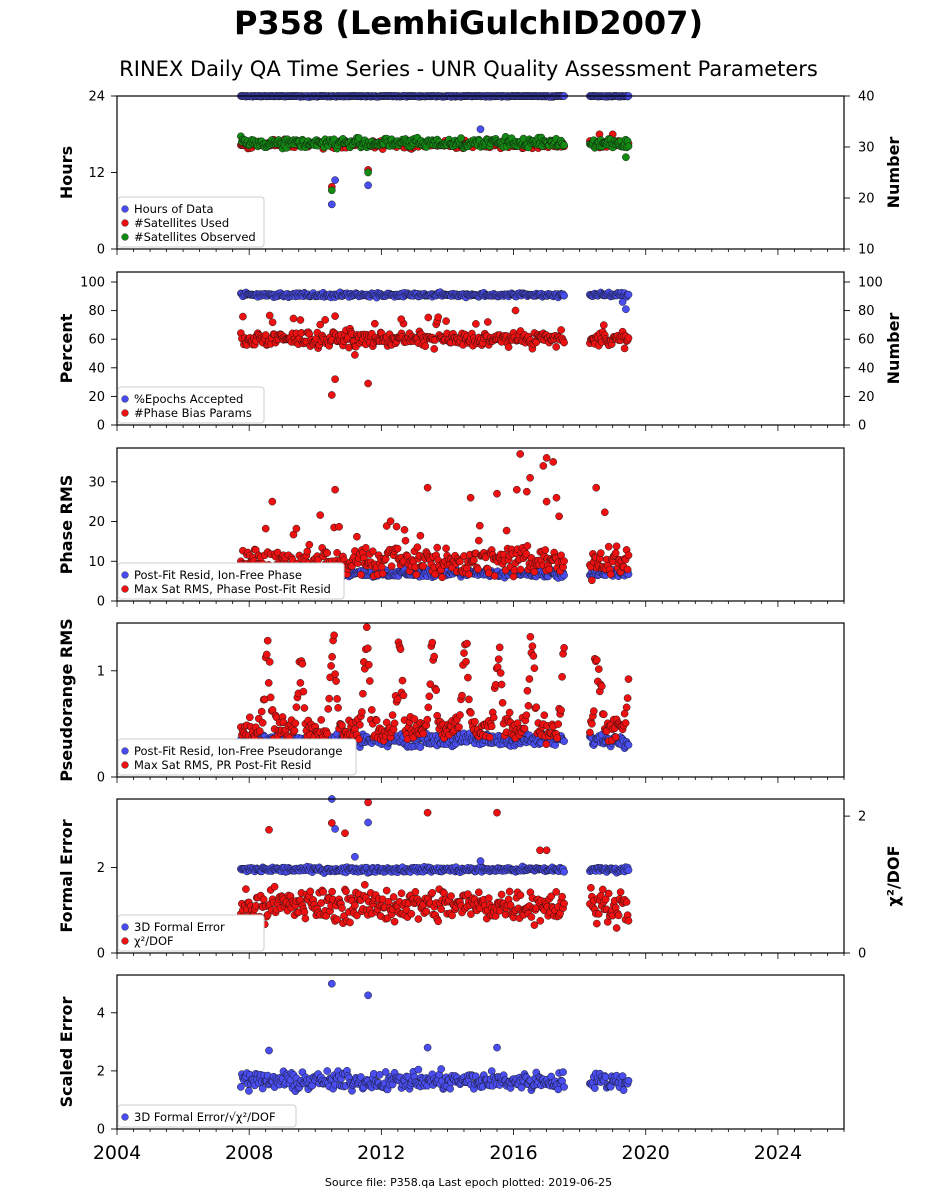  Describe the element at coordinates (205, 1117) in the screenshot. I see `legend-label: 3D Formal Error/√χ²/DOF` at that location.